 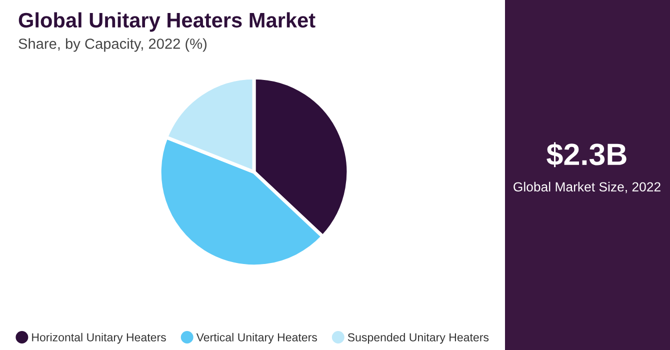 I want to click on text: $2.3B, so click(x=586, y=155).